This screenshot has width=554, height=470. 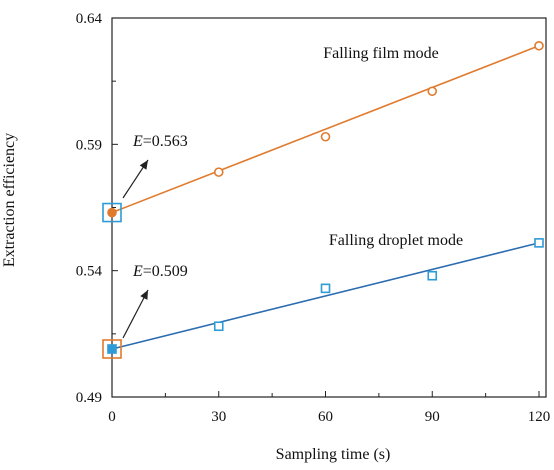 I want to click on y-tick-label: 0.49, so click(x=89, y=398).